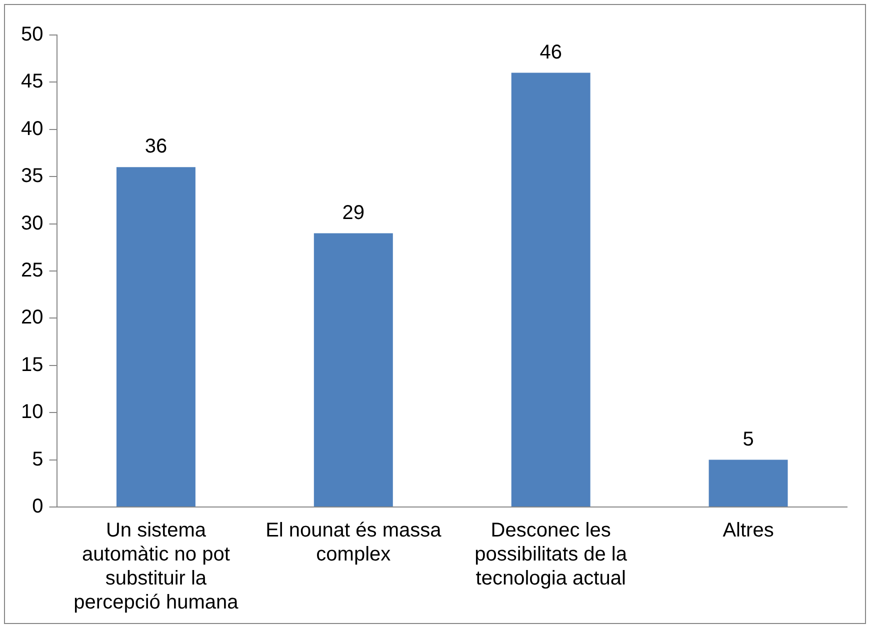 This screenshot has width=872, height=630. Describe the element at coordinates (32, 271) in the screenshot. I see `y-tick-label: 25` at that location.